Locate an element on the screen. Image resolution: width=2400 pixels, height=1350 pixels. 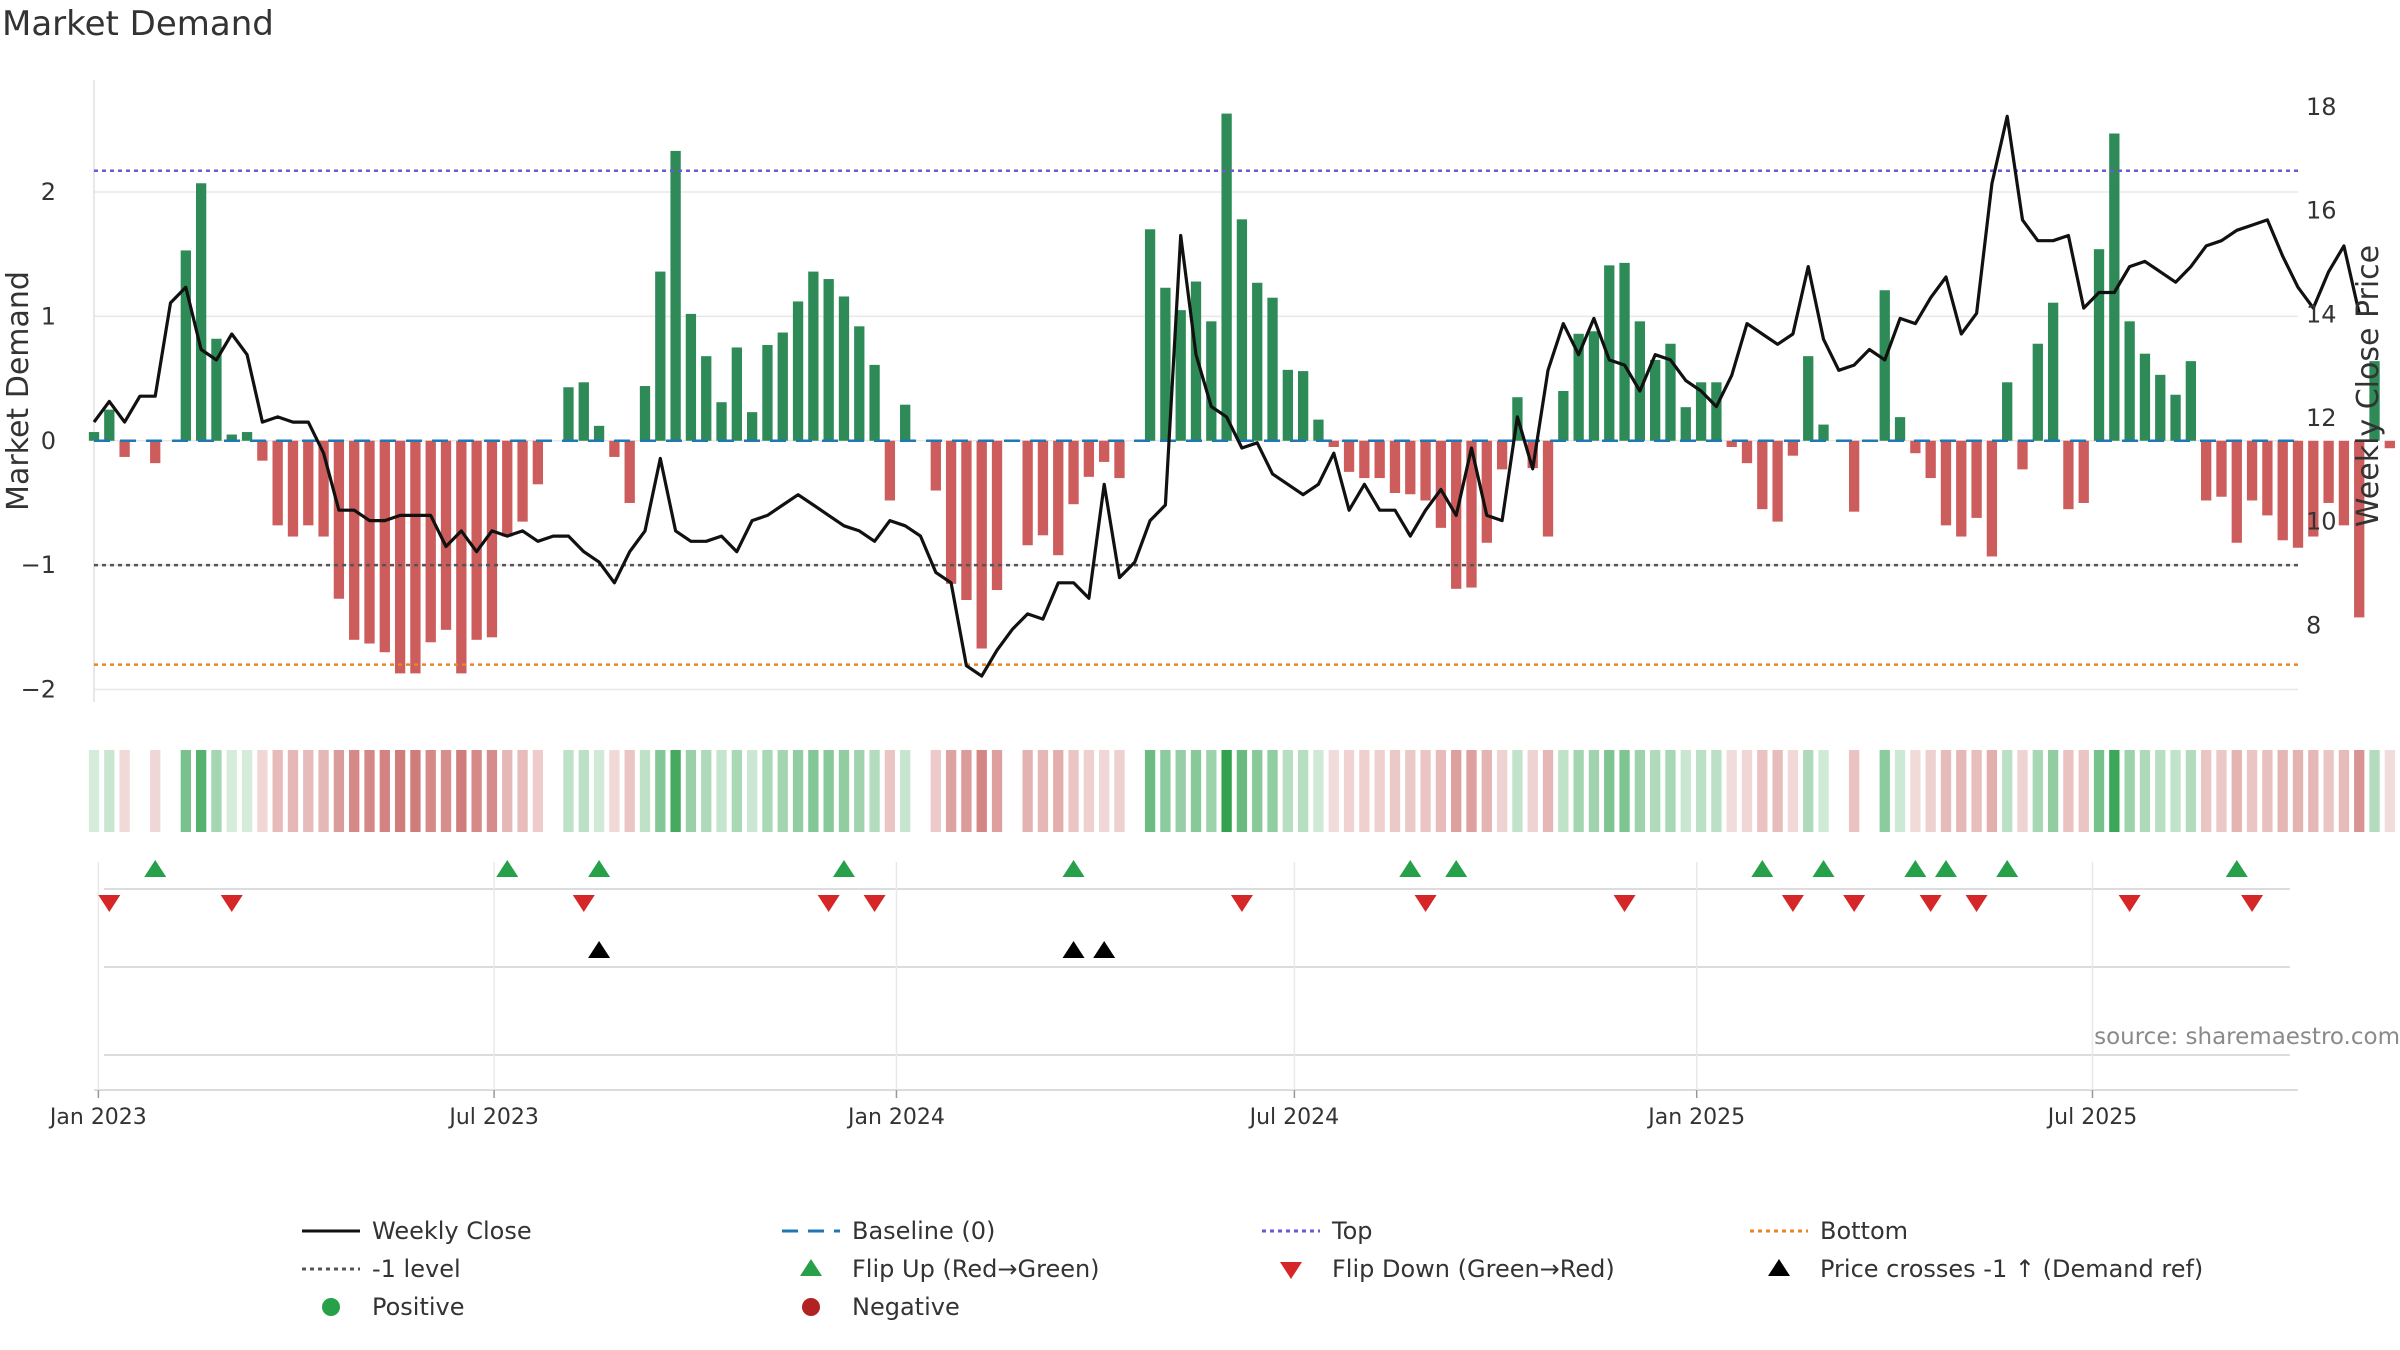
y-tick-label: 1 is located at coordinates (48, 316).